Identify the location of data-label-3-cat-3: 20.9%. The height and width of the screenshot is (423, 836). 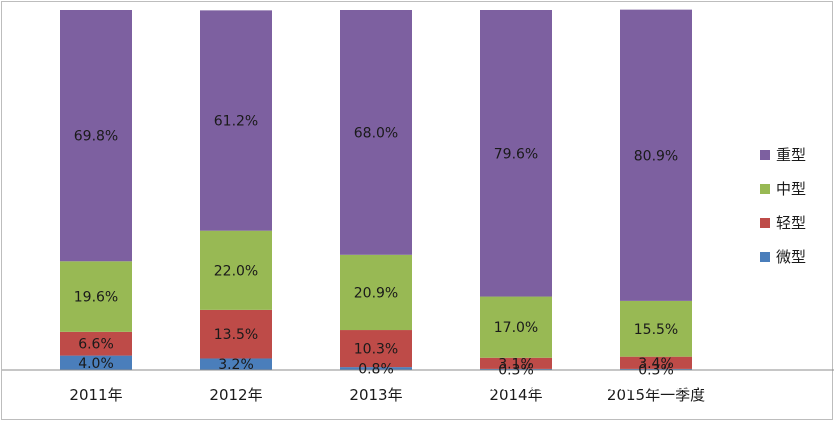
(376, 293).